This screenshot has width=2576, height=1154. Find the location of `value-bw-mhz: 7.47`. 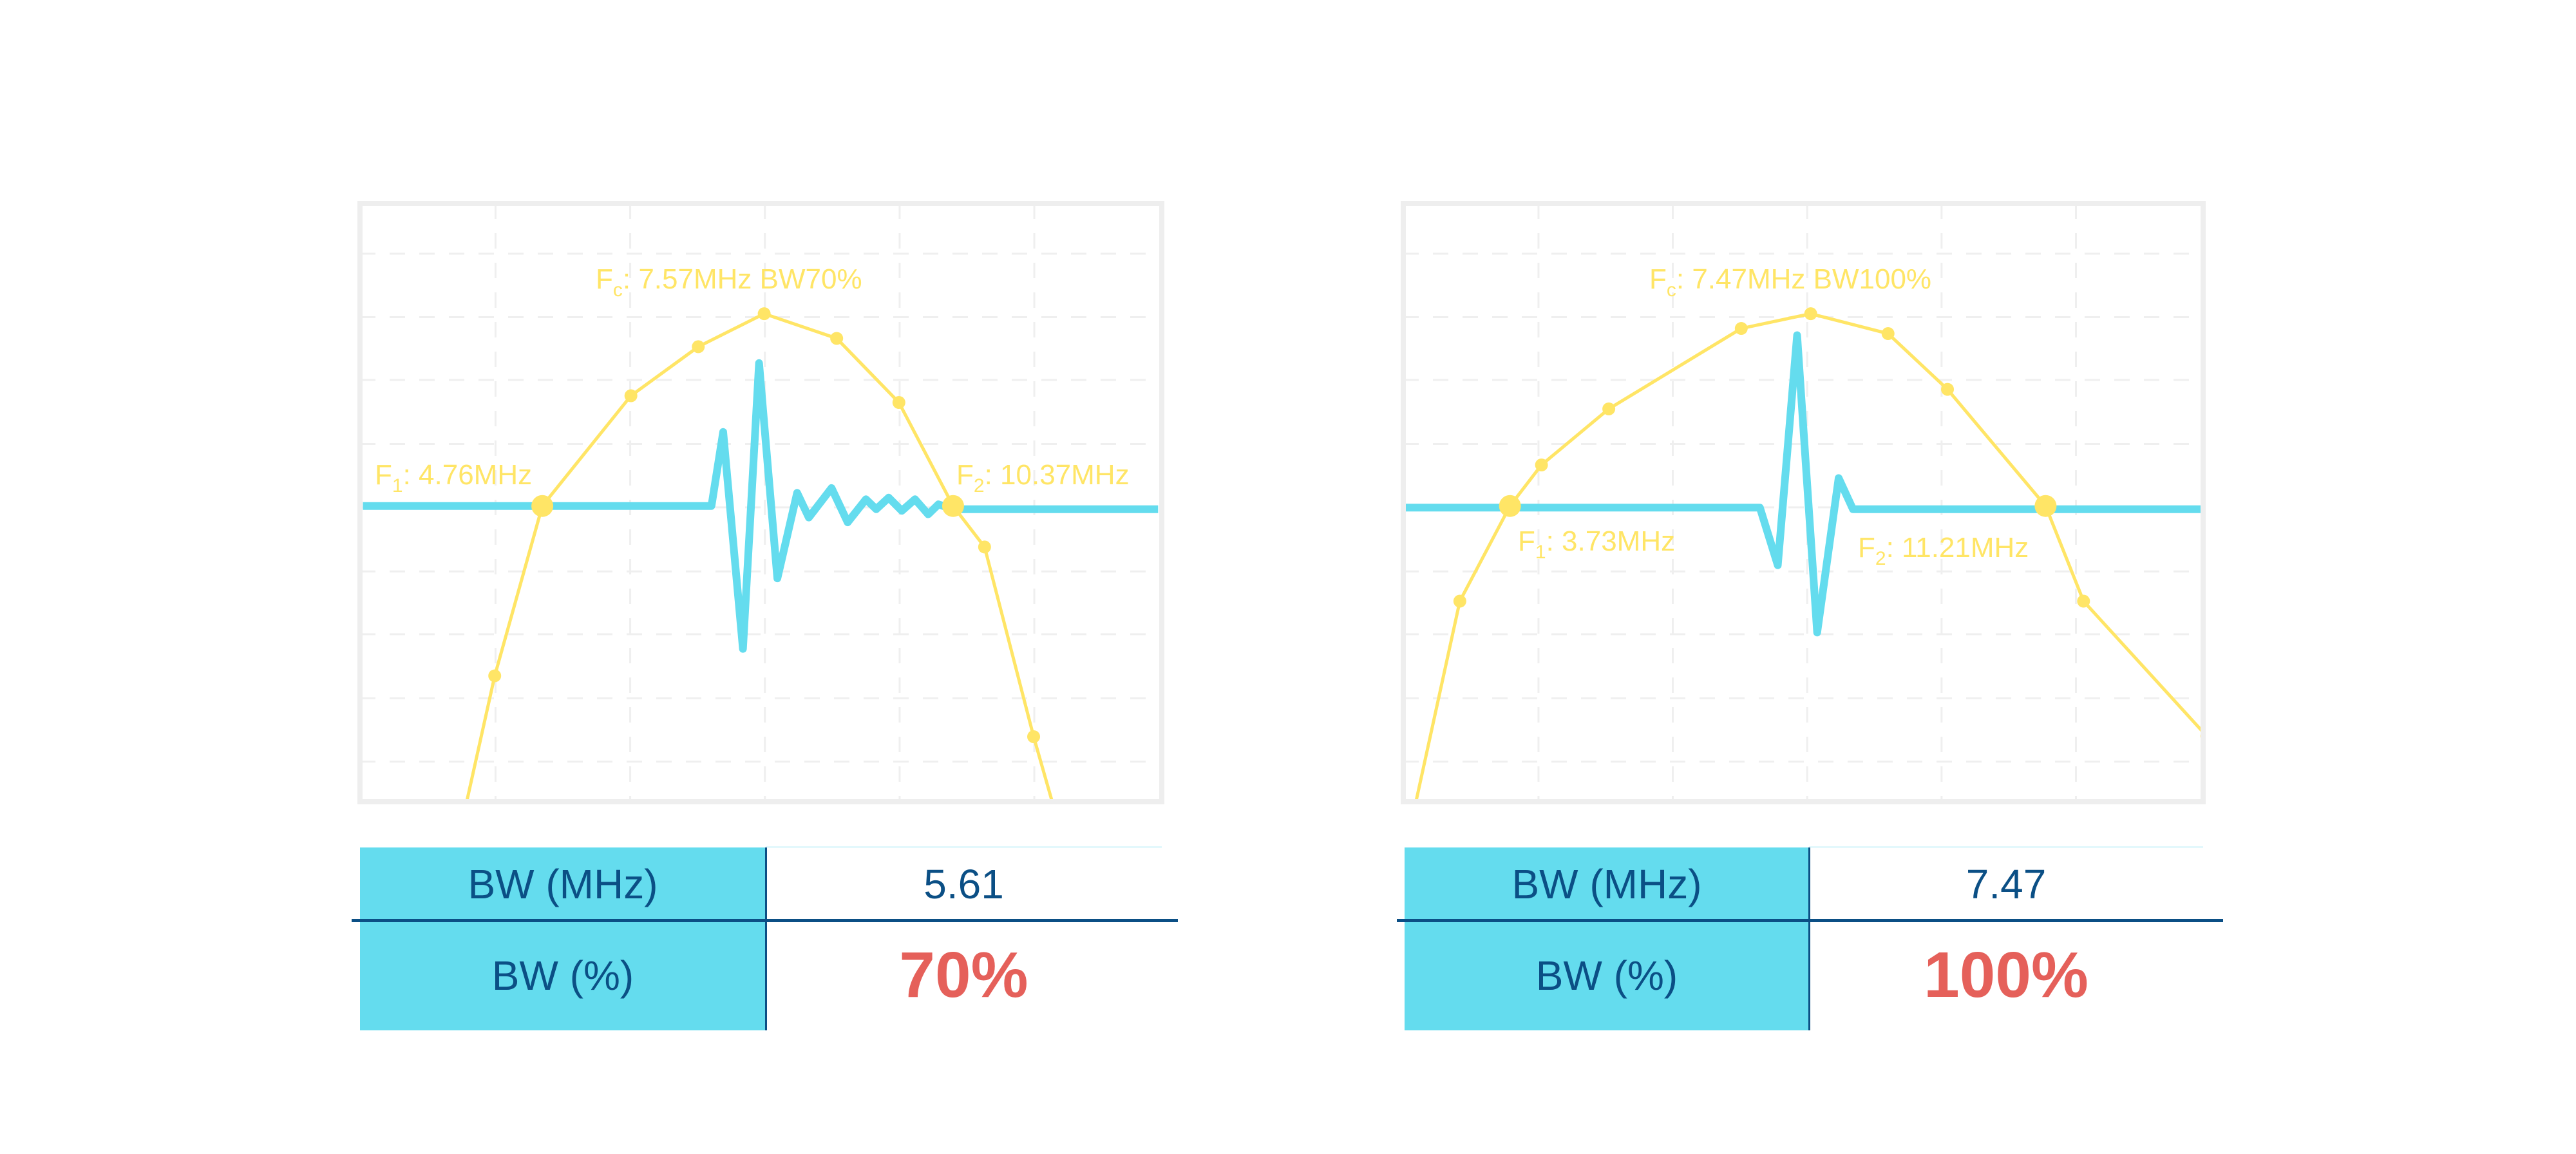

value-bw-mhz: 7.47 is located at coordinates (2006, 884).